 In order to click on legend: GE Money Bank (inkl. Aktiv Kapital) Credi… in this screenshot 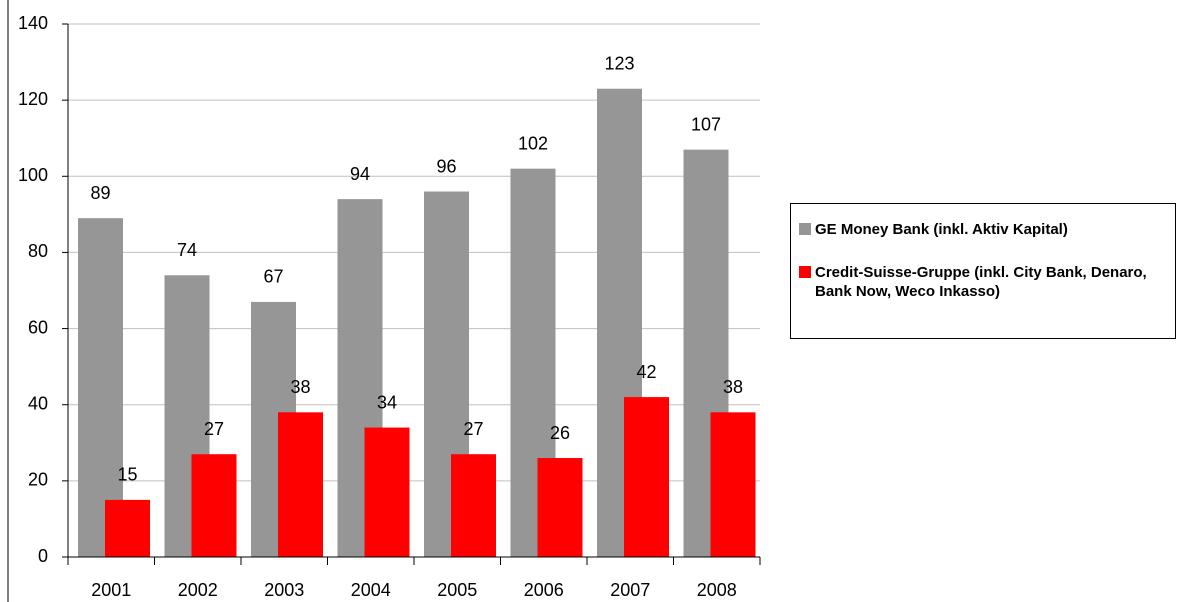, I will do `click(983, 271)`.